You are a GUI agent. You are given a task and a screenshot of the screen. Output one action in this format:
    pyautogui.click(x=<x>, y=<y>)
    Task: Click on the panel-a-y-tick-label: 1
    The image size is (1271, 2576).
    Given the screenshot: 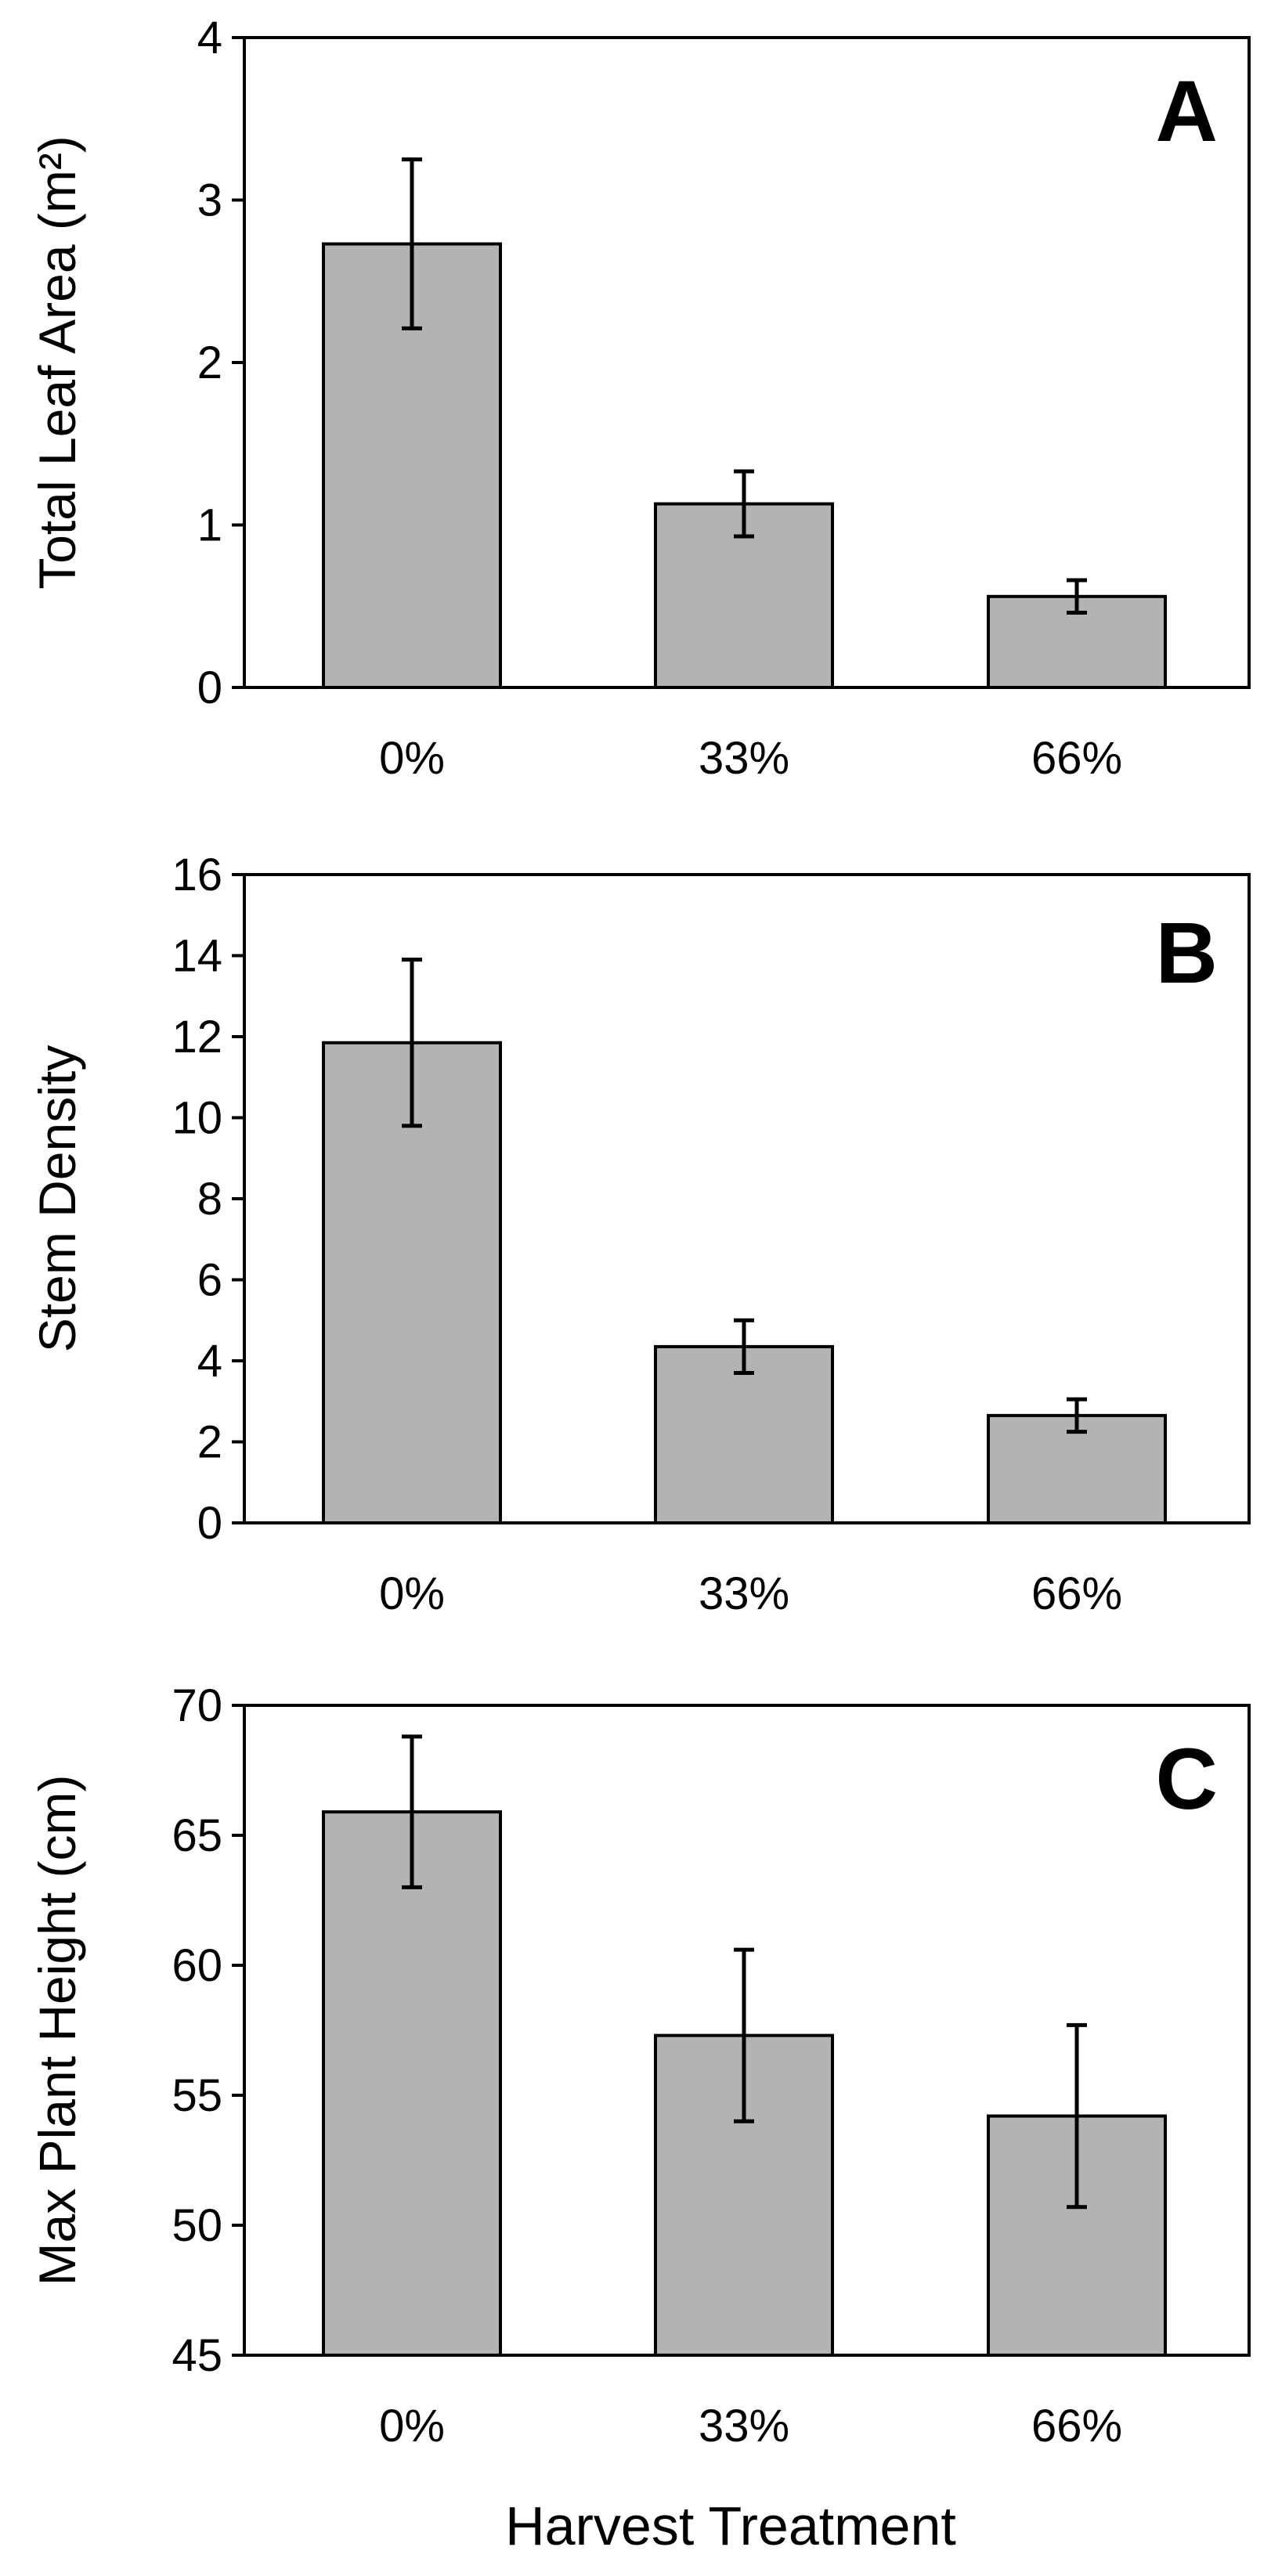 What is the action you would take?
    pyautogui.click(x=209, y=525)
    